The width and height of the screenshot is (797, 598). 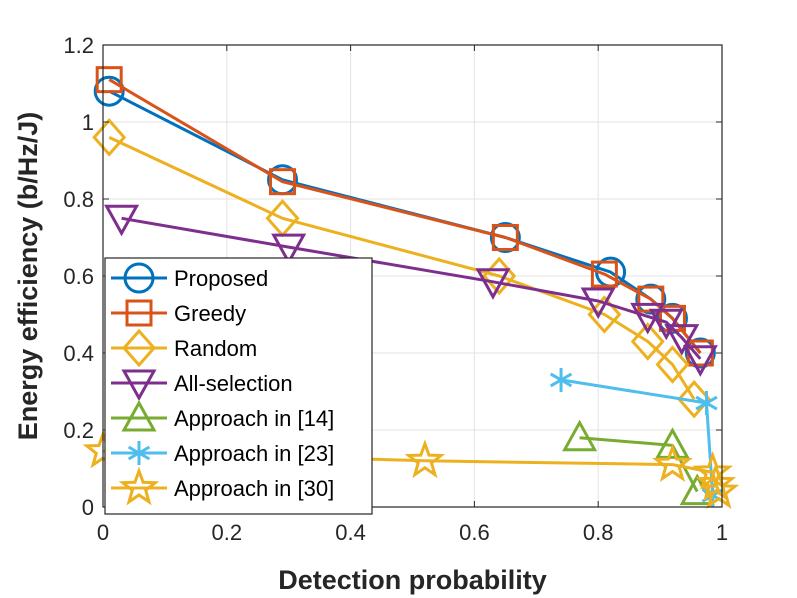 What do you see at coordinates (233, 383) in the screenshot?
I see `legend-label: All-selection` at bounding box center [233, 383].